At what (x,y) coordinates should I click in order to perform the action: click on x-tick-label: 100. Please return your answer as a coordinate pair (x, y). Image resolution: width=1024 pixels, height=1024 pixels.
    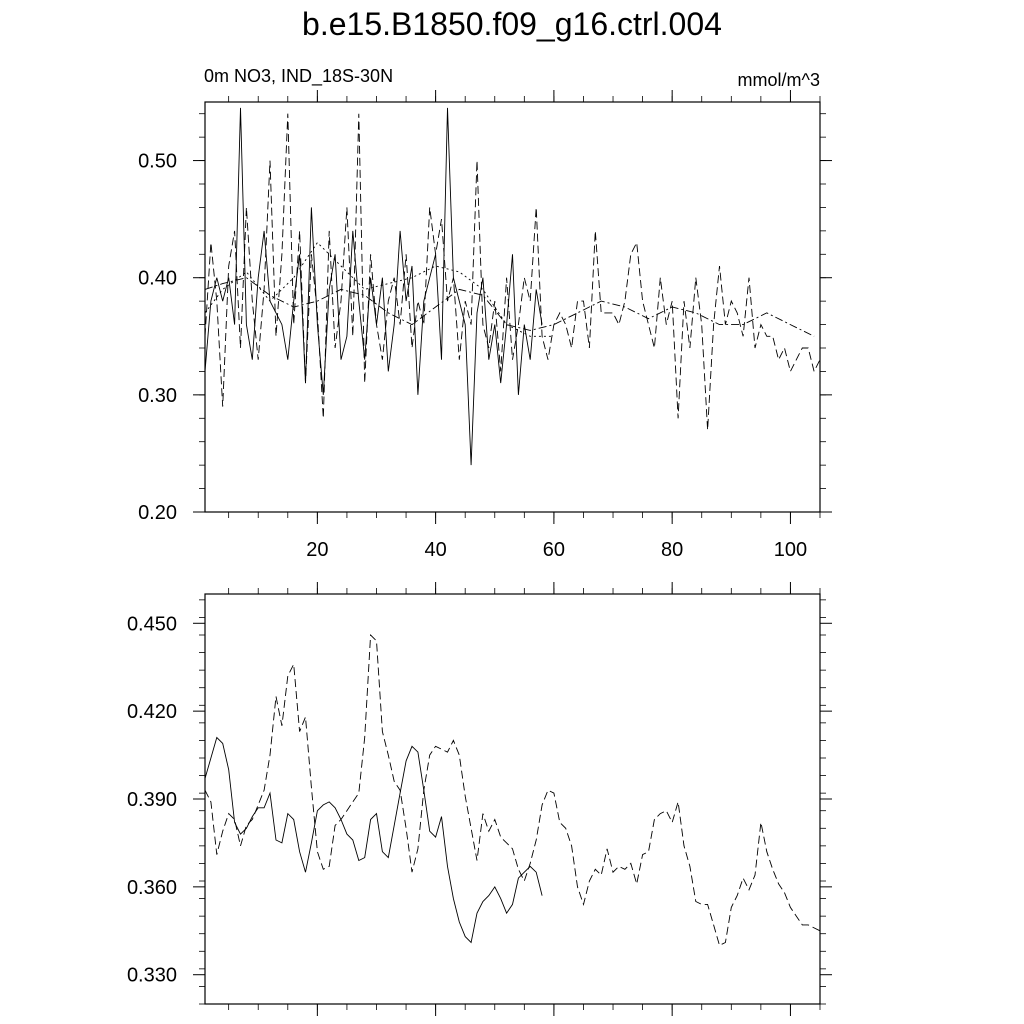
    Looking at the image, I should click on (790, 550).